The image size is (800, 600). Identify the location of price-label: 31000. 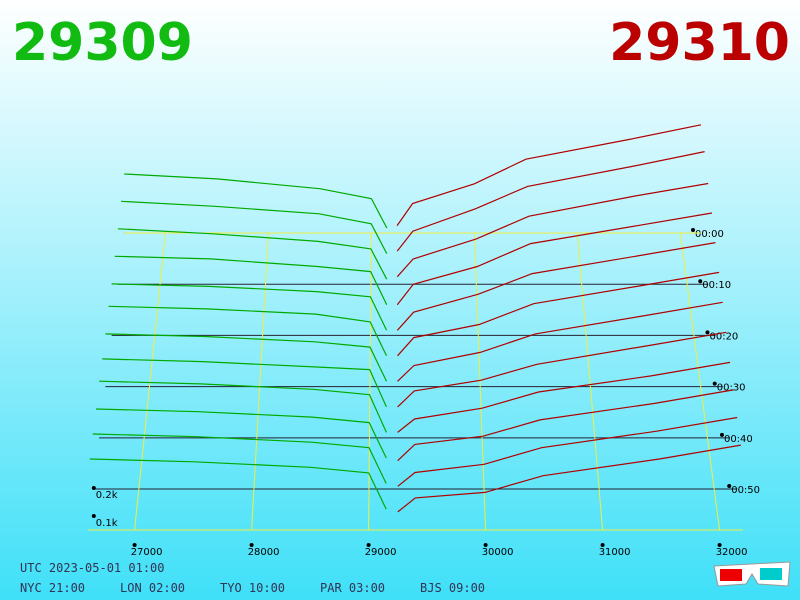
(615, 552).